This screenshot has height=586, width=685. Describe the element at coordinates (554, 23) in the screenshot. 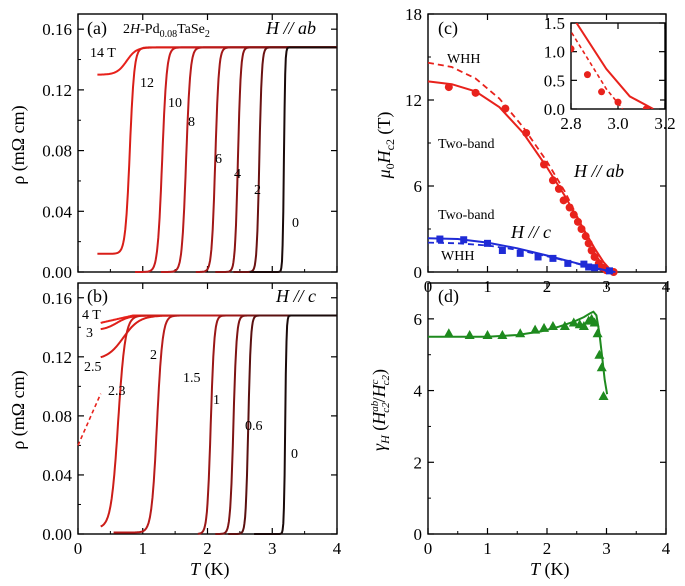

I see `y-tick-label: 1.5` at that location.